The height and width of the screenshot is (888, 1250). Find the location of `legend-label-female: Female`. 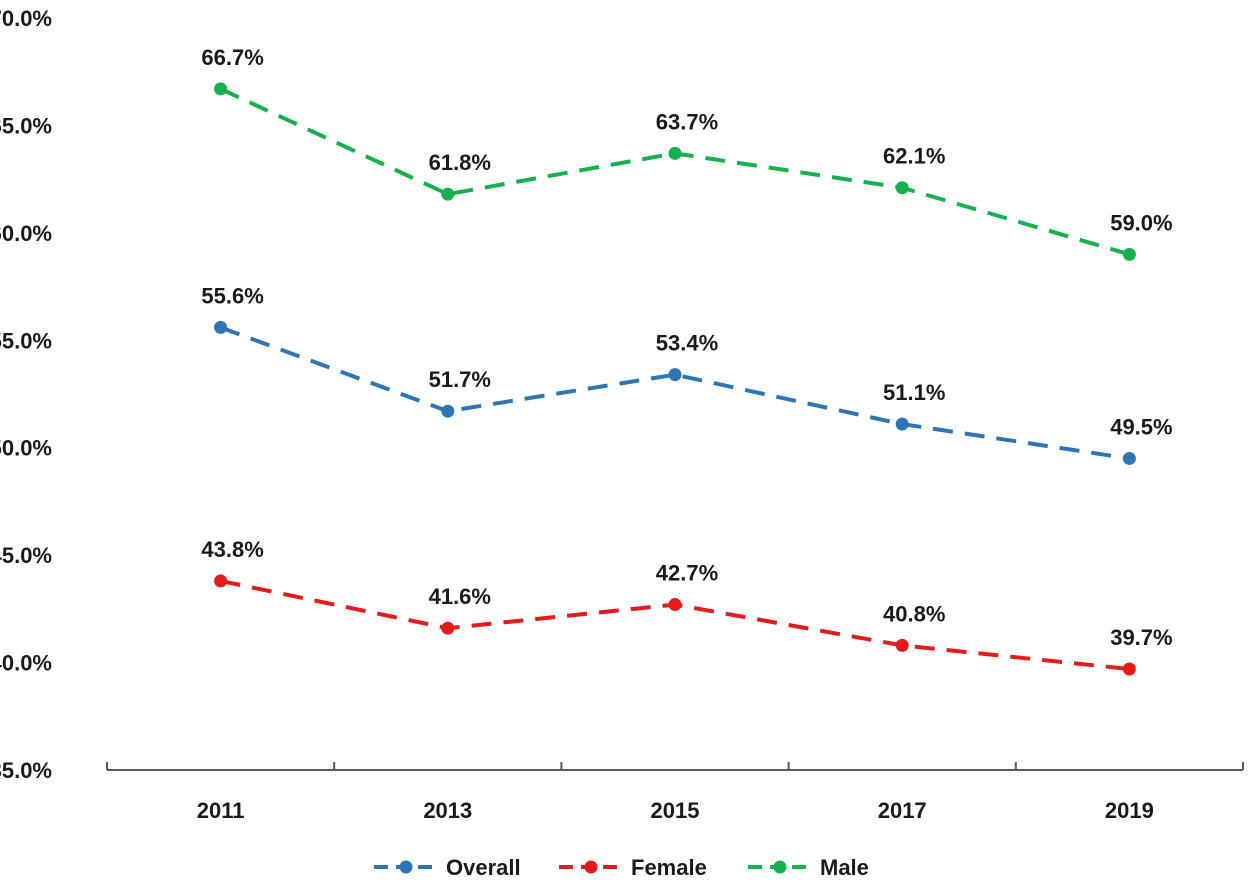

legend-label-female: Female is located at coordinates (669, 867).